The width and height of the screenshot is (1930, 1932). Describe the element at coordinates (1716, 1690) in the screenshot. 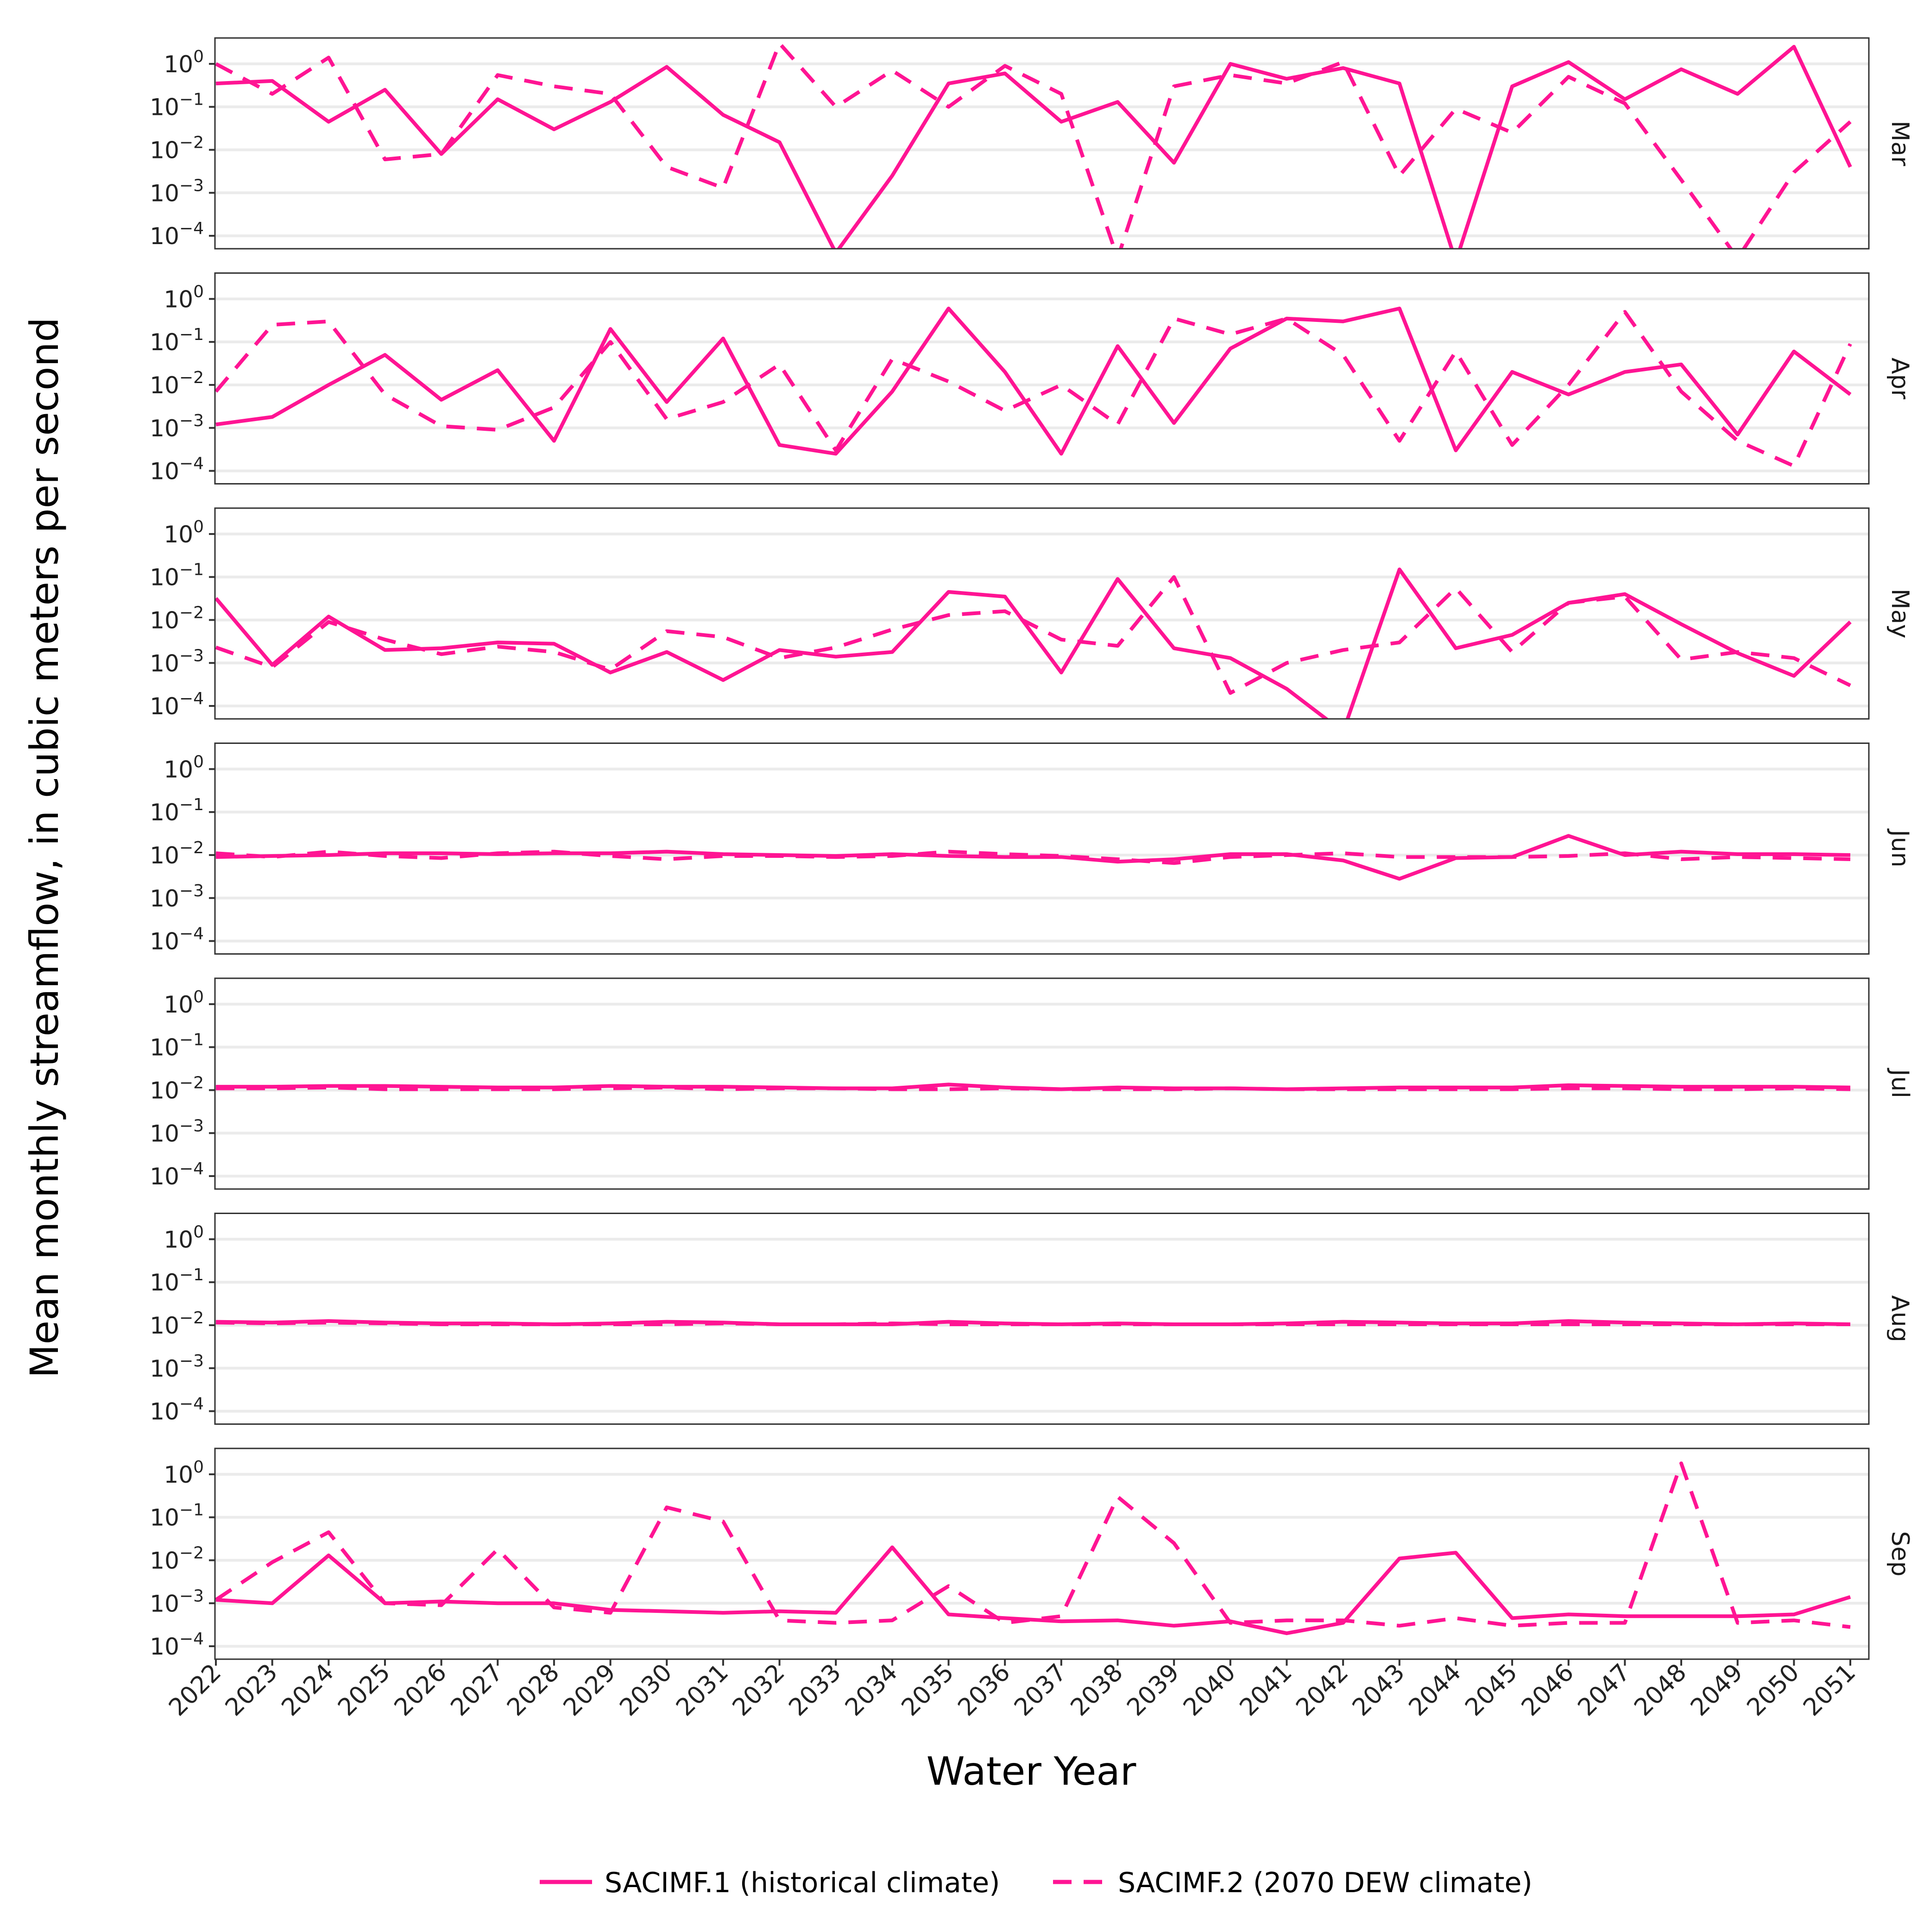

I see `xtick-label-2049: 2049` at that location.